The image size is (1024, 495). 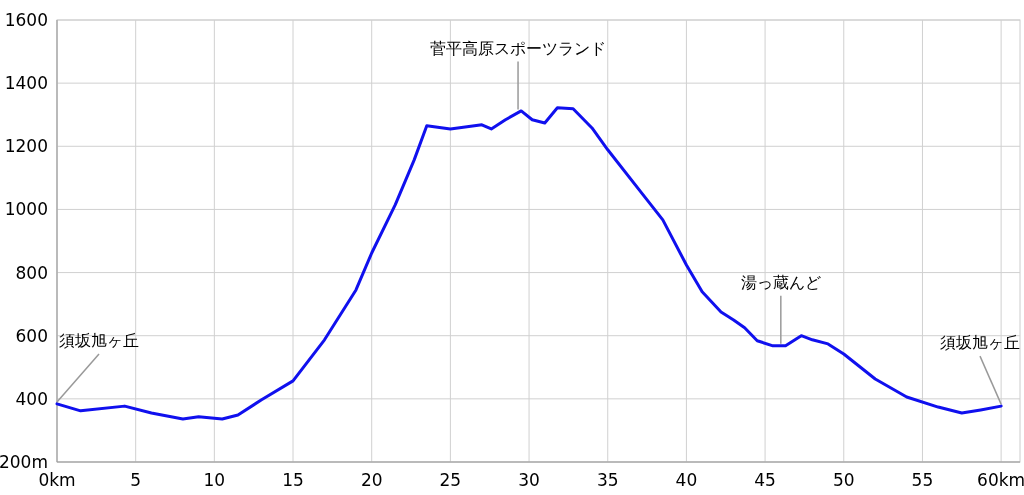 I want to click on x-tick-label: 40, so click(x=686, y=480).